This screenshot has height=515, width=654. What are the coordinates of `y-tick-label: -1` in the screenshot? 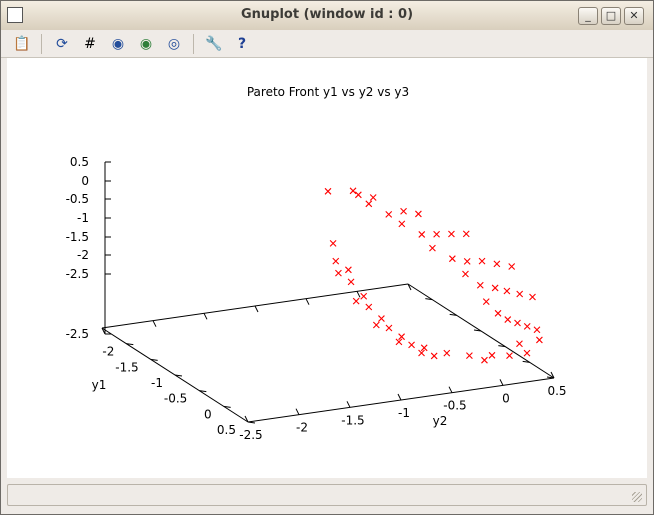 It's located at (404, 413).